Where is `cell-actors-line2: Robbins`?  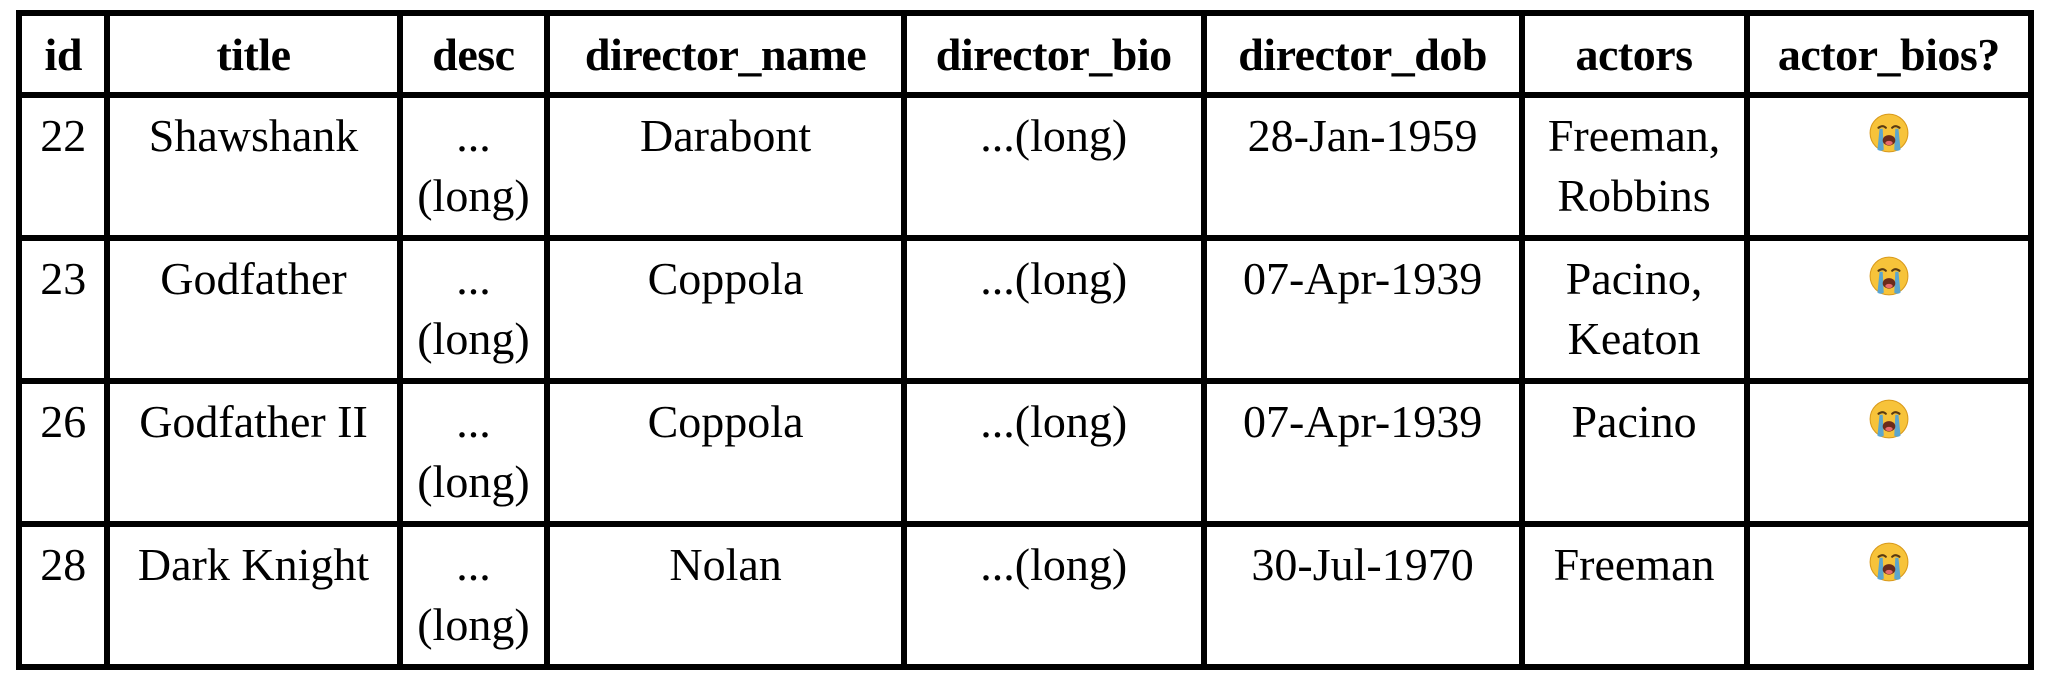 cell-actors-line2: Robbins is located at coordinates (1634, 195).